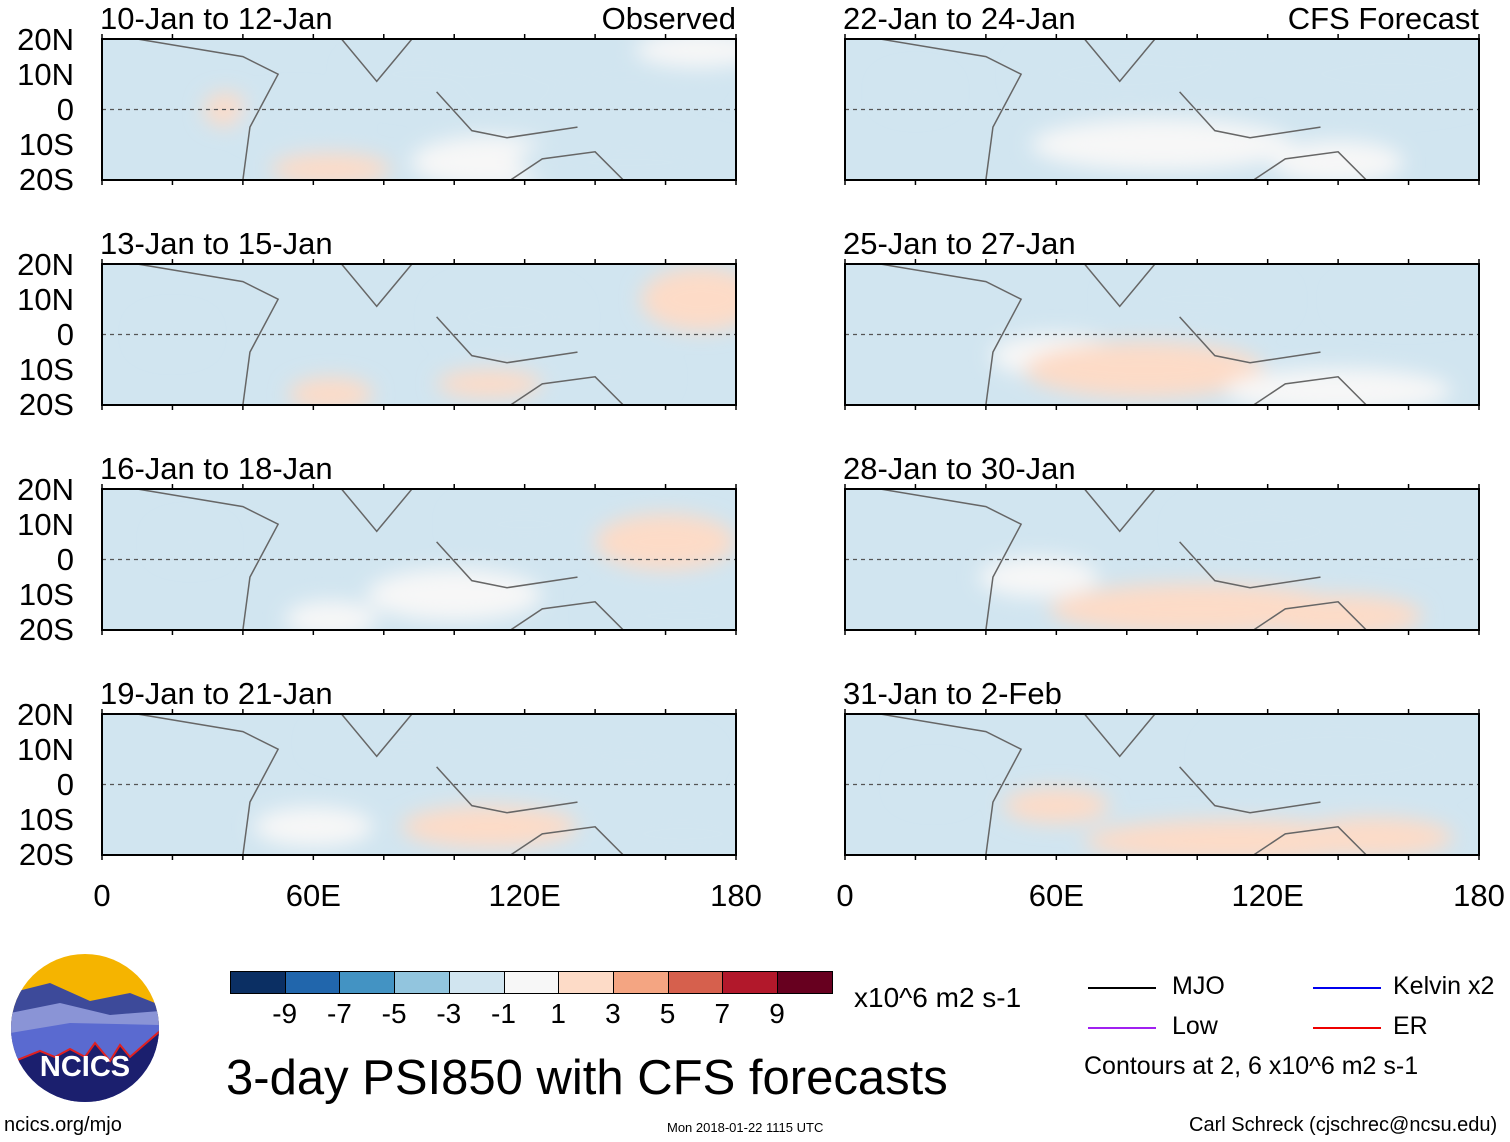 This screenshot has height=1142, width=1510. I want to click on colorbar-label: 9, so click(777, 1013).